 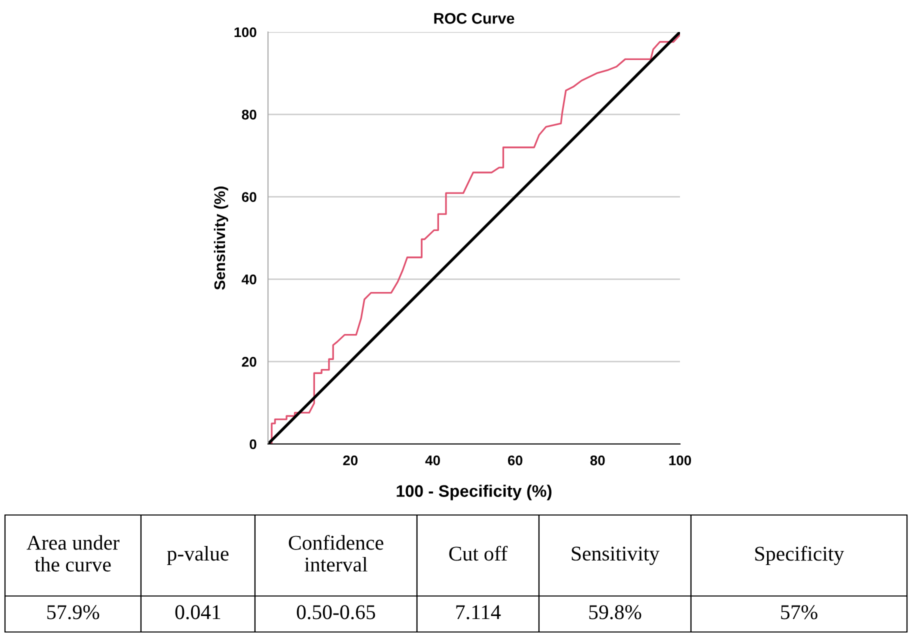 I want to click on text: Sensitivity, so click(x=616, y=555).